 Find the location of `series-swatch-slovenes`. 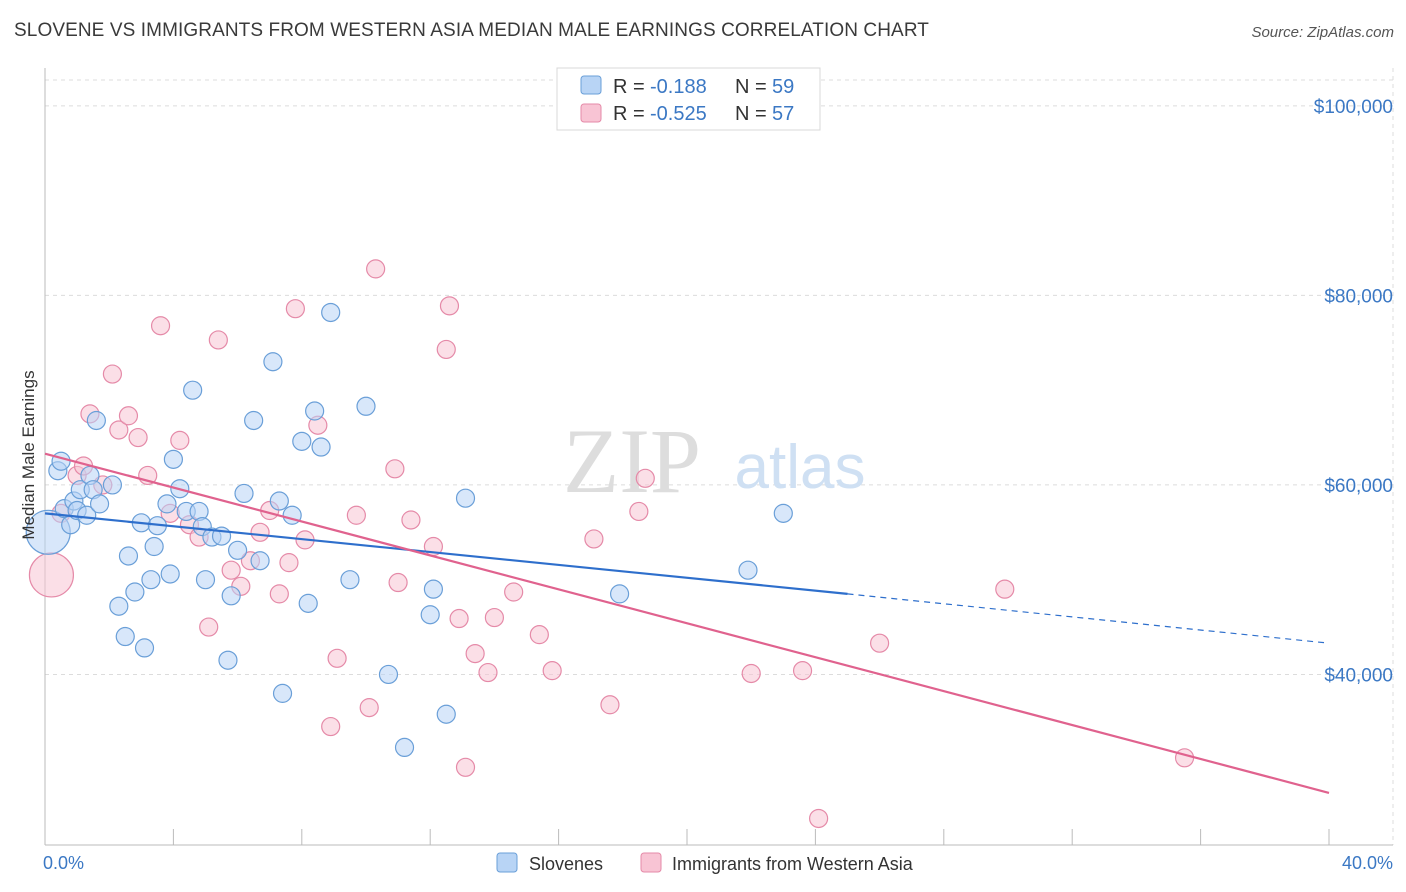

series-swatch-slovenes is located at coordinates (507, 862).